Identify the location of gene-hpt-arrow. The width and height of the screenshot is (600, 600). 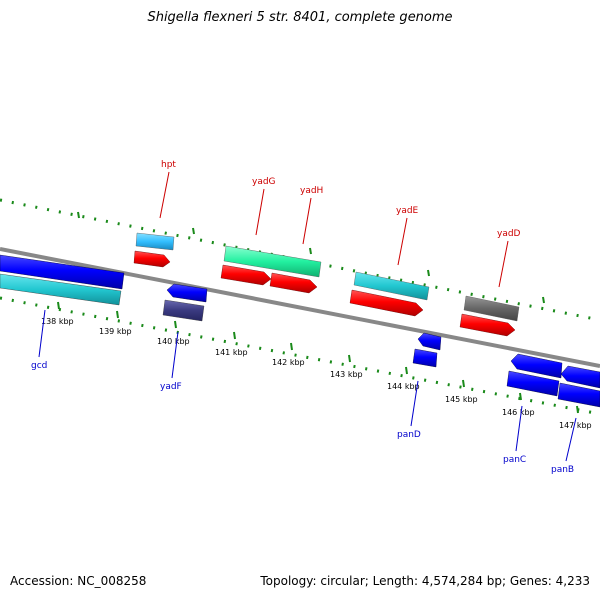
(152, 259).